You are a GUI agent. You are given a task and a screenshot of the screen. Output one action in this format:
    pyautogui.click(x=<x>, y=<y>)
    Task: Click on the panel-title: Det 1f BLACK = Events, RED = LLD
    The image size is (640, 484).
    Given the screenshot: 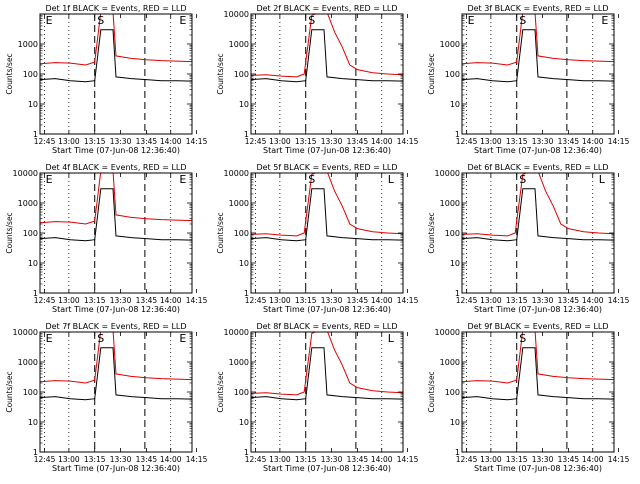 What is the action you would take?
    pyautogui.click(x=115, y=8)
    